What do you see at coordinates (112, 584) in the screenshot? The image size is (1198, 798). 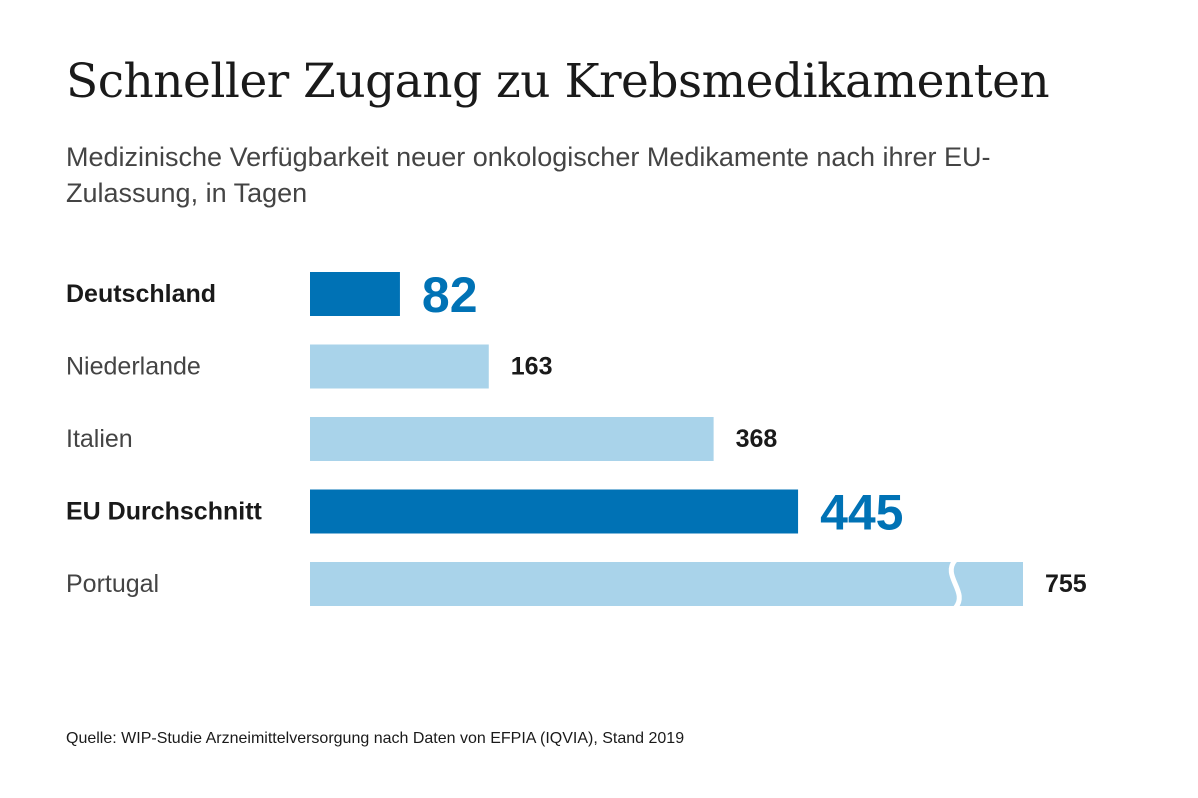 I see `category-label-portugal: Portugal` at bounding box center [112, 584].